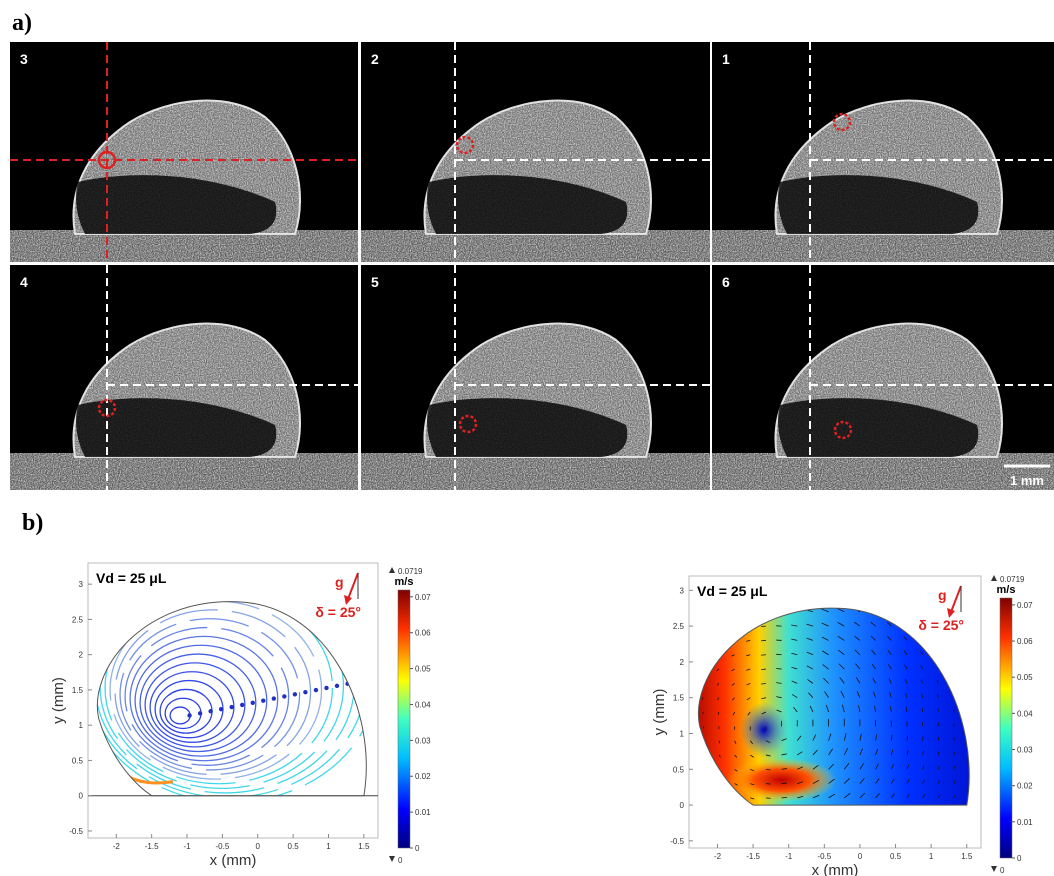  Describe the element at coordinates (392, 570) in the screenshot. I see `max-marker` at that location.